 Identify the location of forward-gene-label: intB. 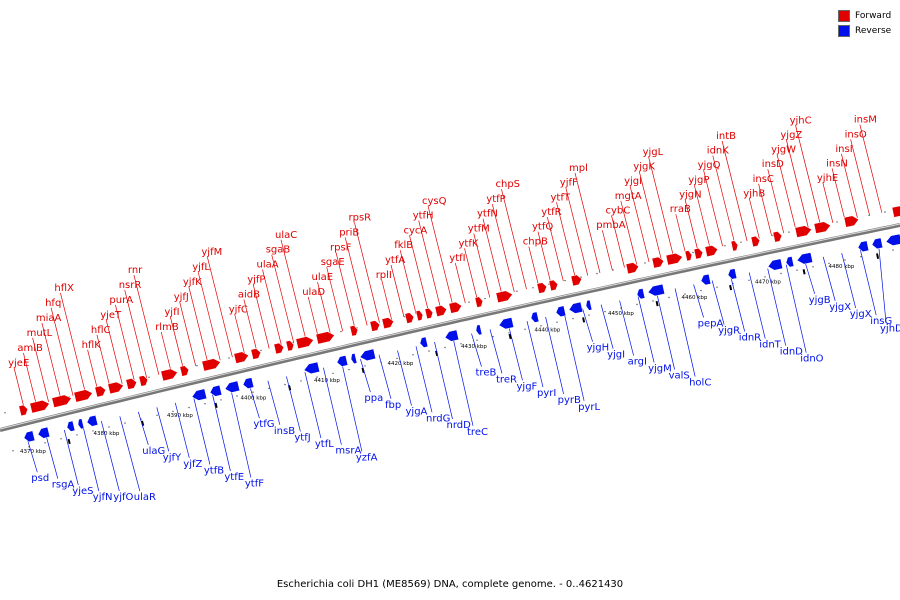
(726, 136).